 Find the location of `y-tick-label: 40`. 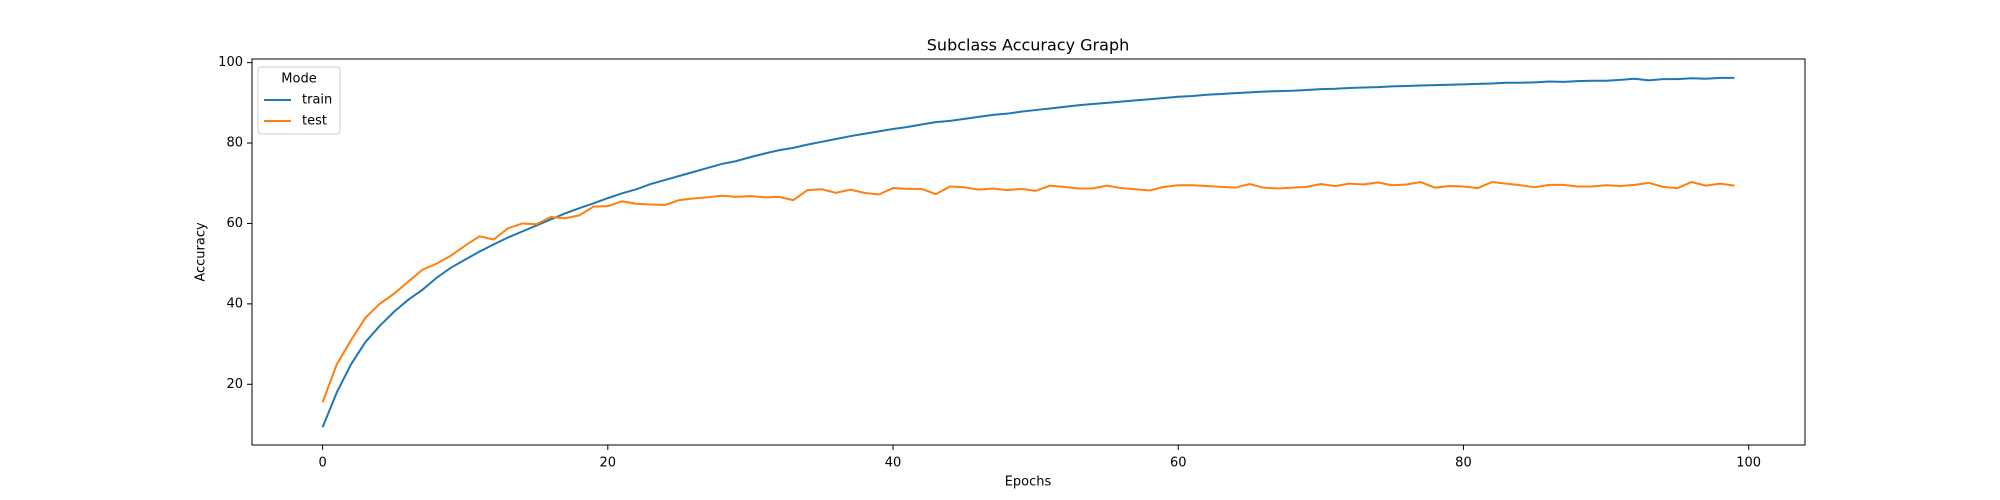

y-tick-label: 40 is located at coordinates (234, 303).